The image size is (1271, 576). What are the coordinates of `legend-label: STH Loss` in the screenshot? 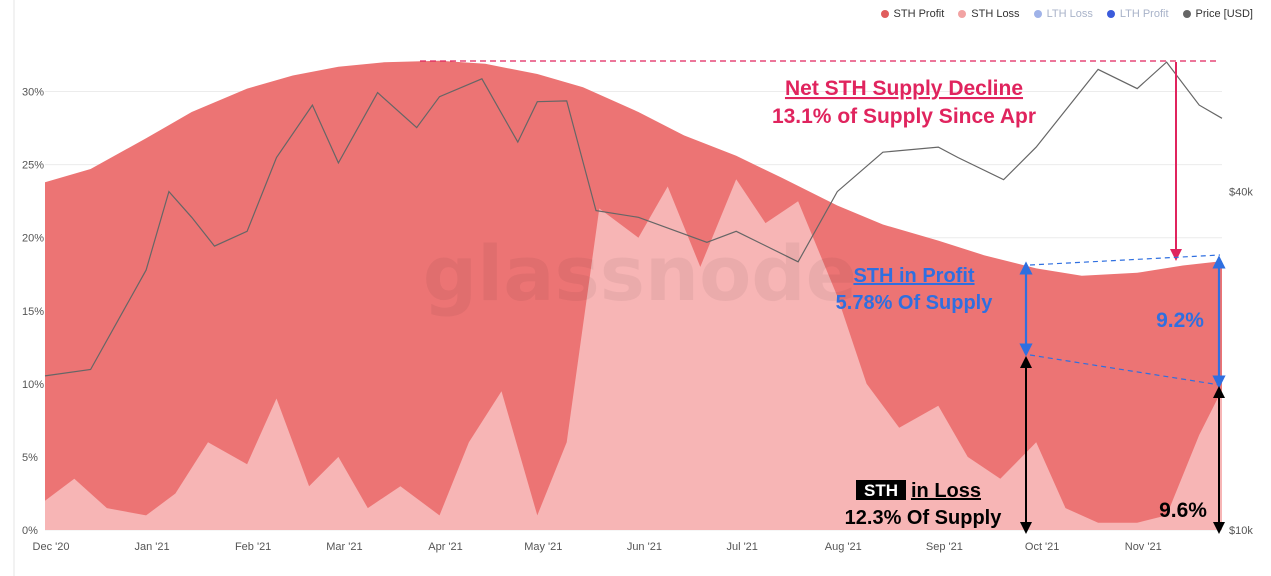 It's located at (995, 14).